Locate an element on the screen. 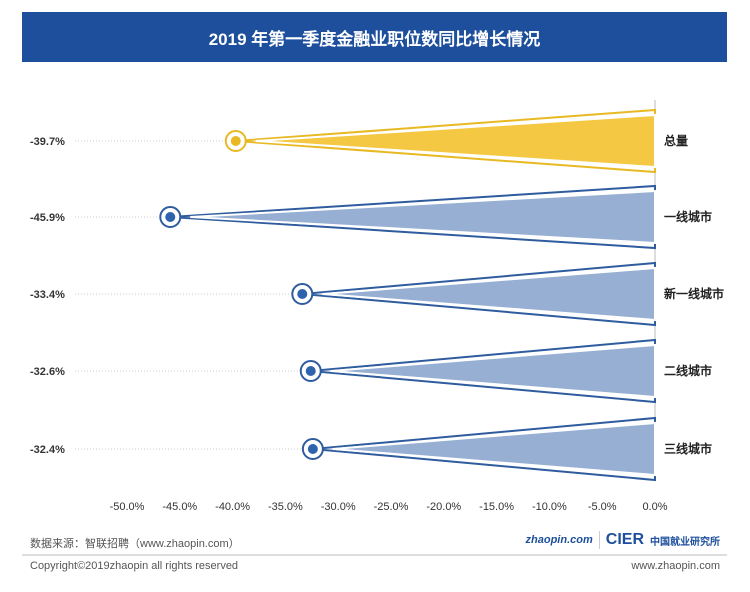  zhaopin-logo: zhaopin.com is located at coordinates (559, 540).